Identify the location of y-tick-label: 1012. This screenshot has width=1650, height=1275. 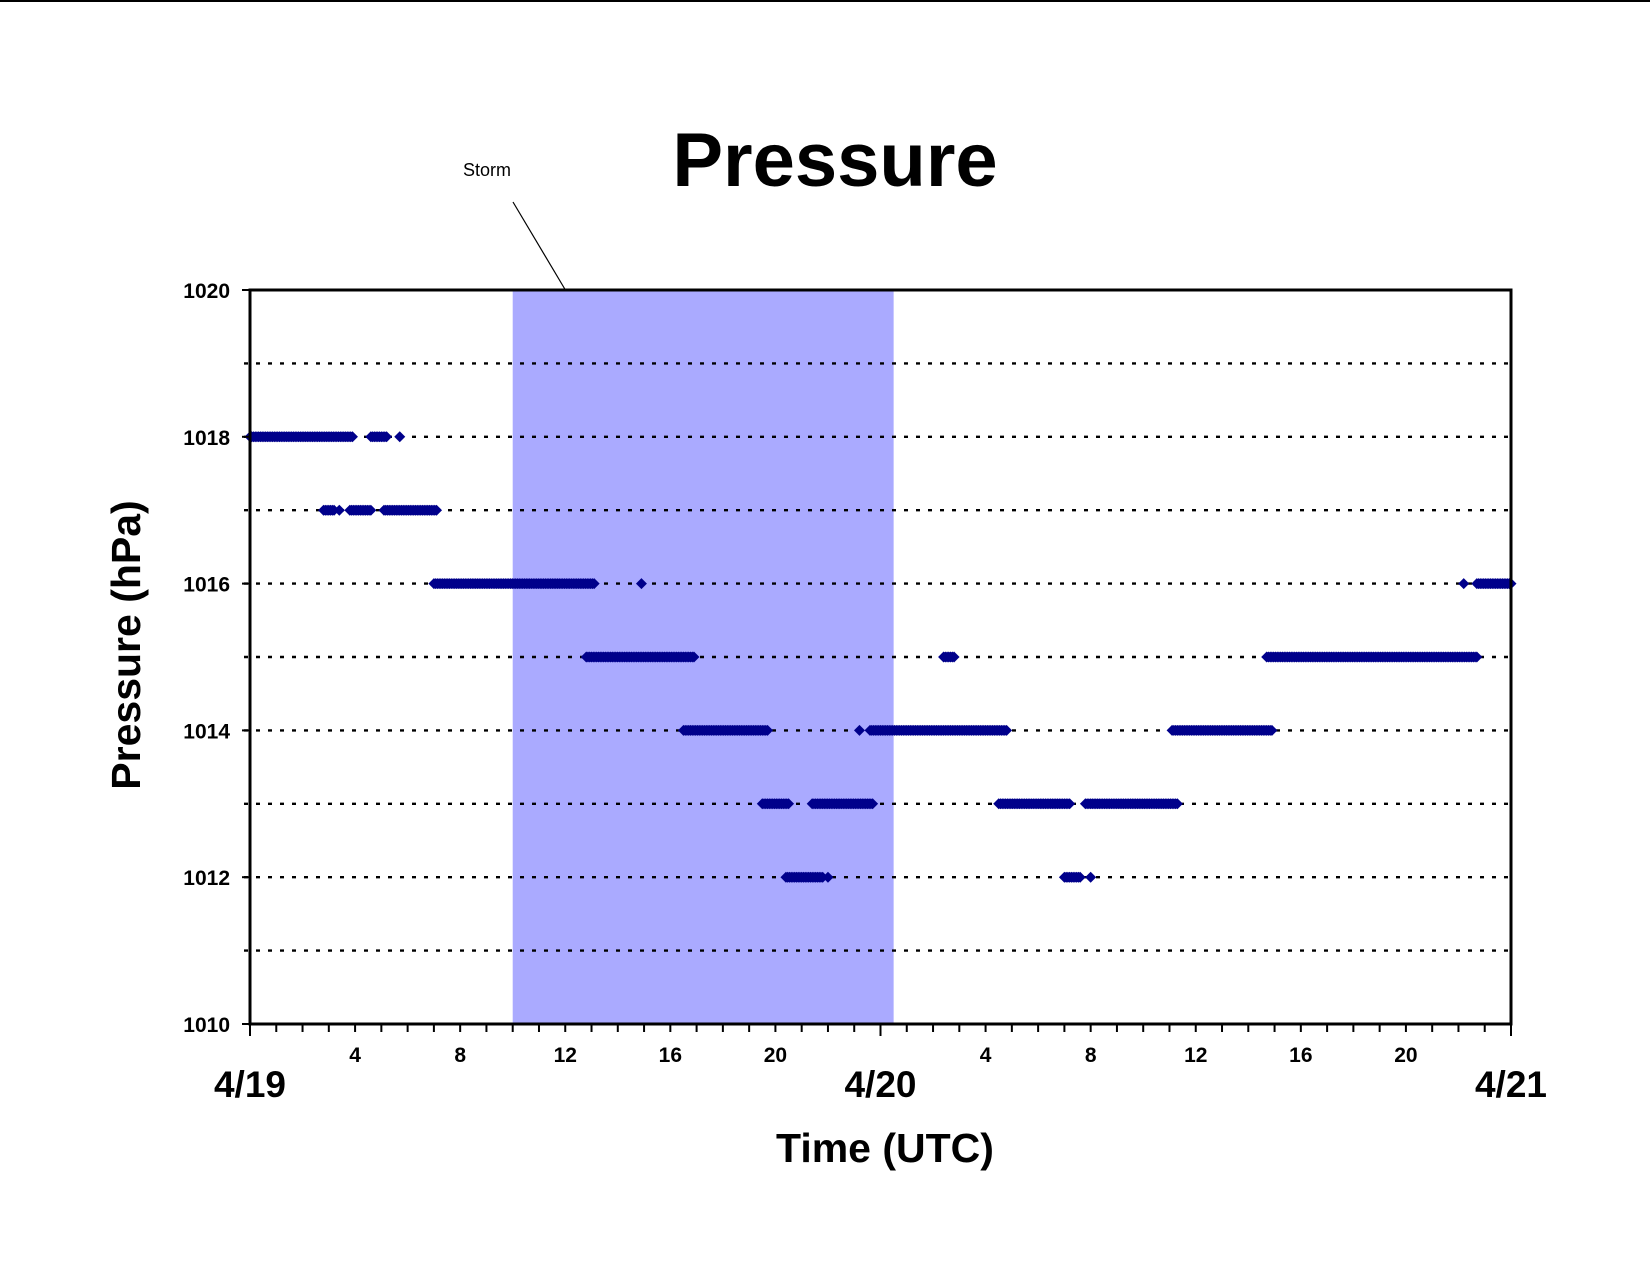
(206, 878).